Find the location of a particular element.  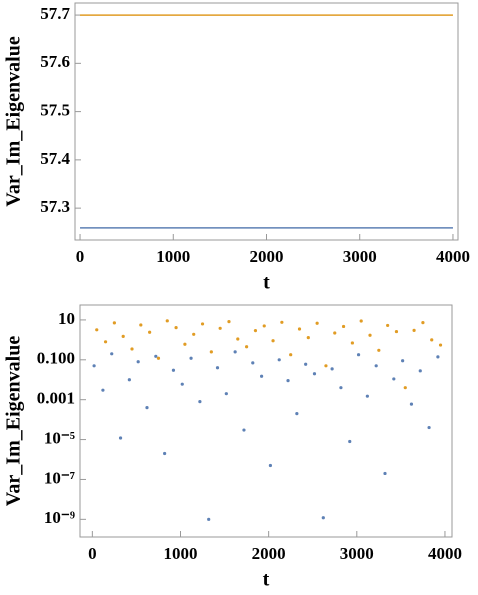

y-tick-label: 10⁻⁷ is located at coordinates (59, 477).